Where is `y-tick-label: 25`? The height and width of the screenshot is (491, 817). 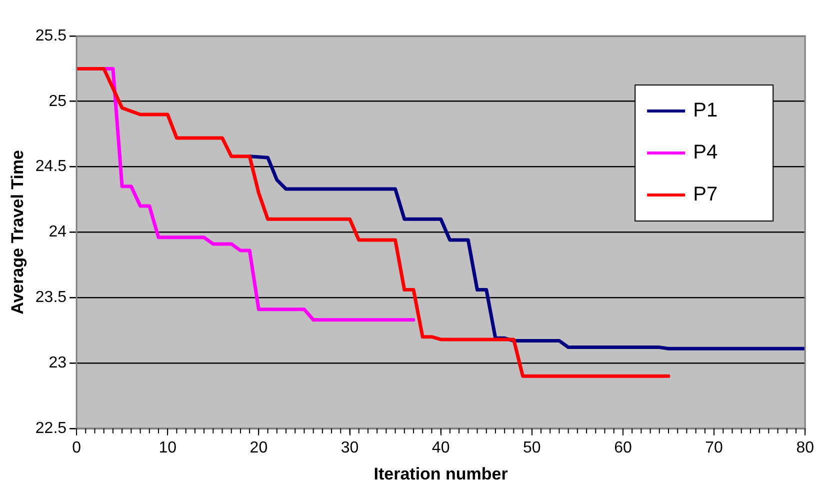
y-tick-label: 25 is located at coordinates (57, 101).